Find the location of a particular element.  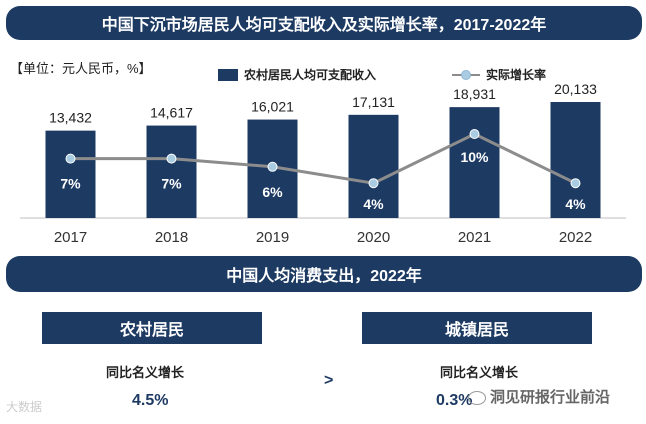

x-tick-label-2022: 2022 is located at coordinates (575, 237).